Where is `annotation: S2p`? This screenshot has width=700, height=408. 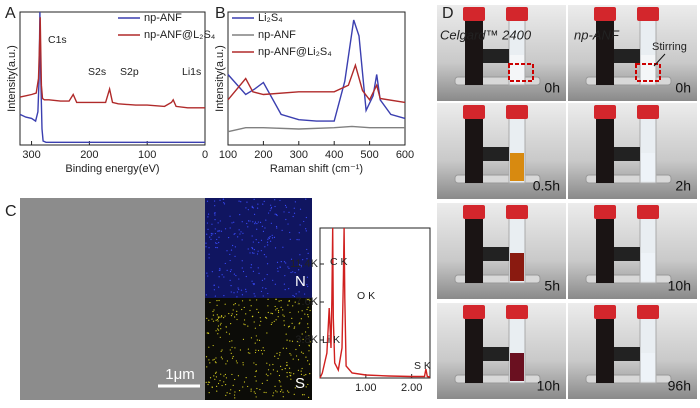 annotation: S2p is located at coordinates (129, 72).